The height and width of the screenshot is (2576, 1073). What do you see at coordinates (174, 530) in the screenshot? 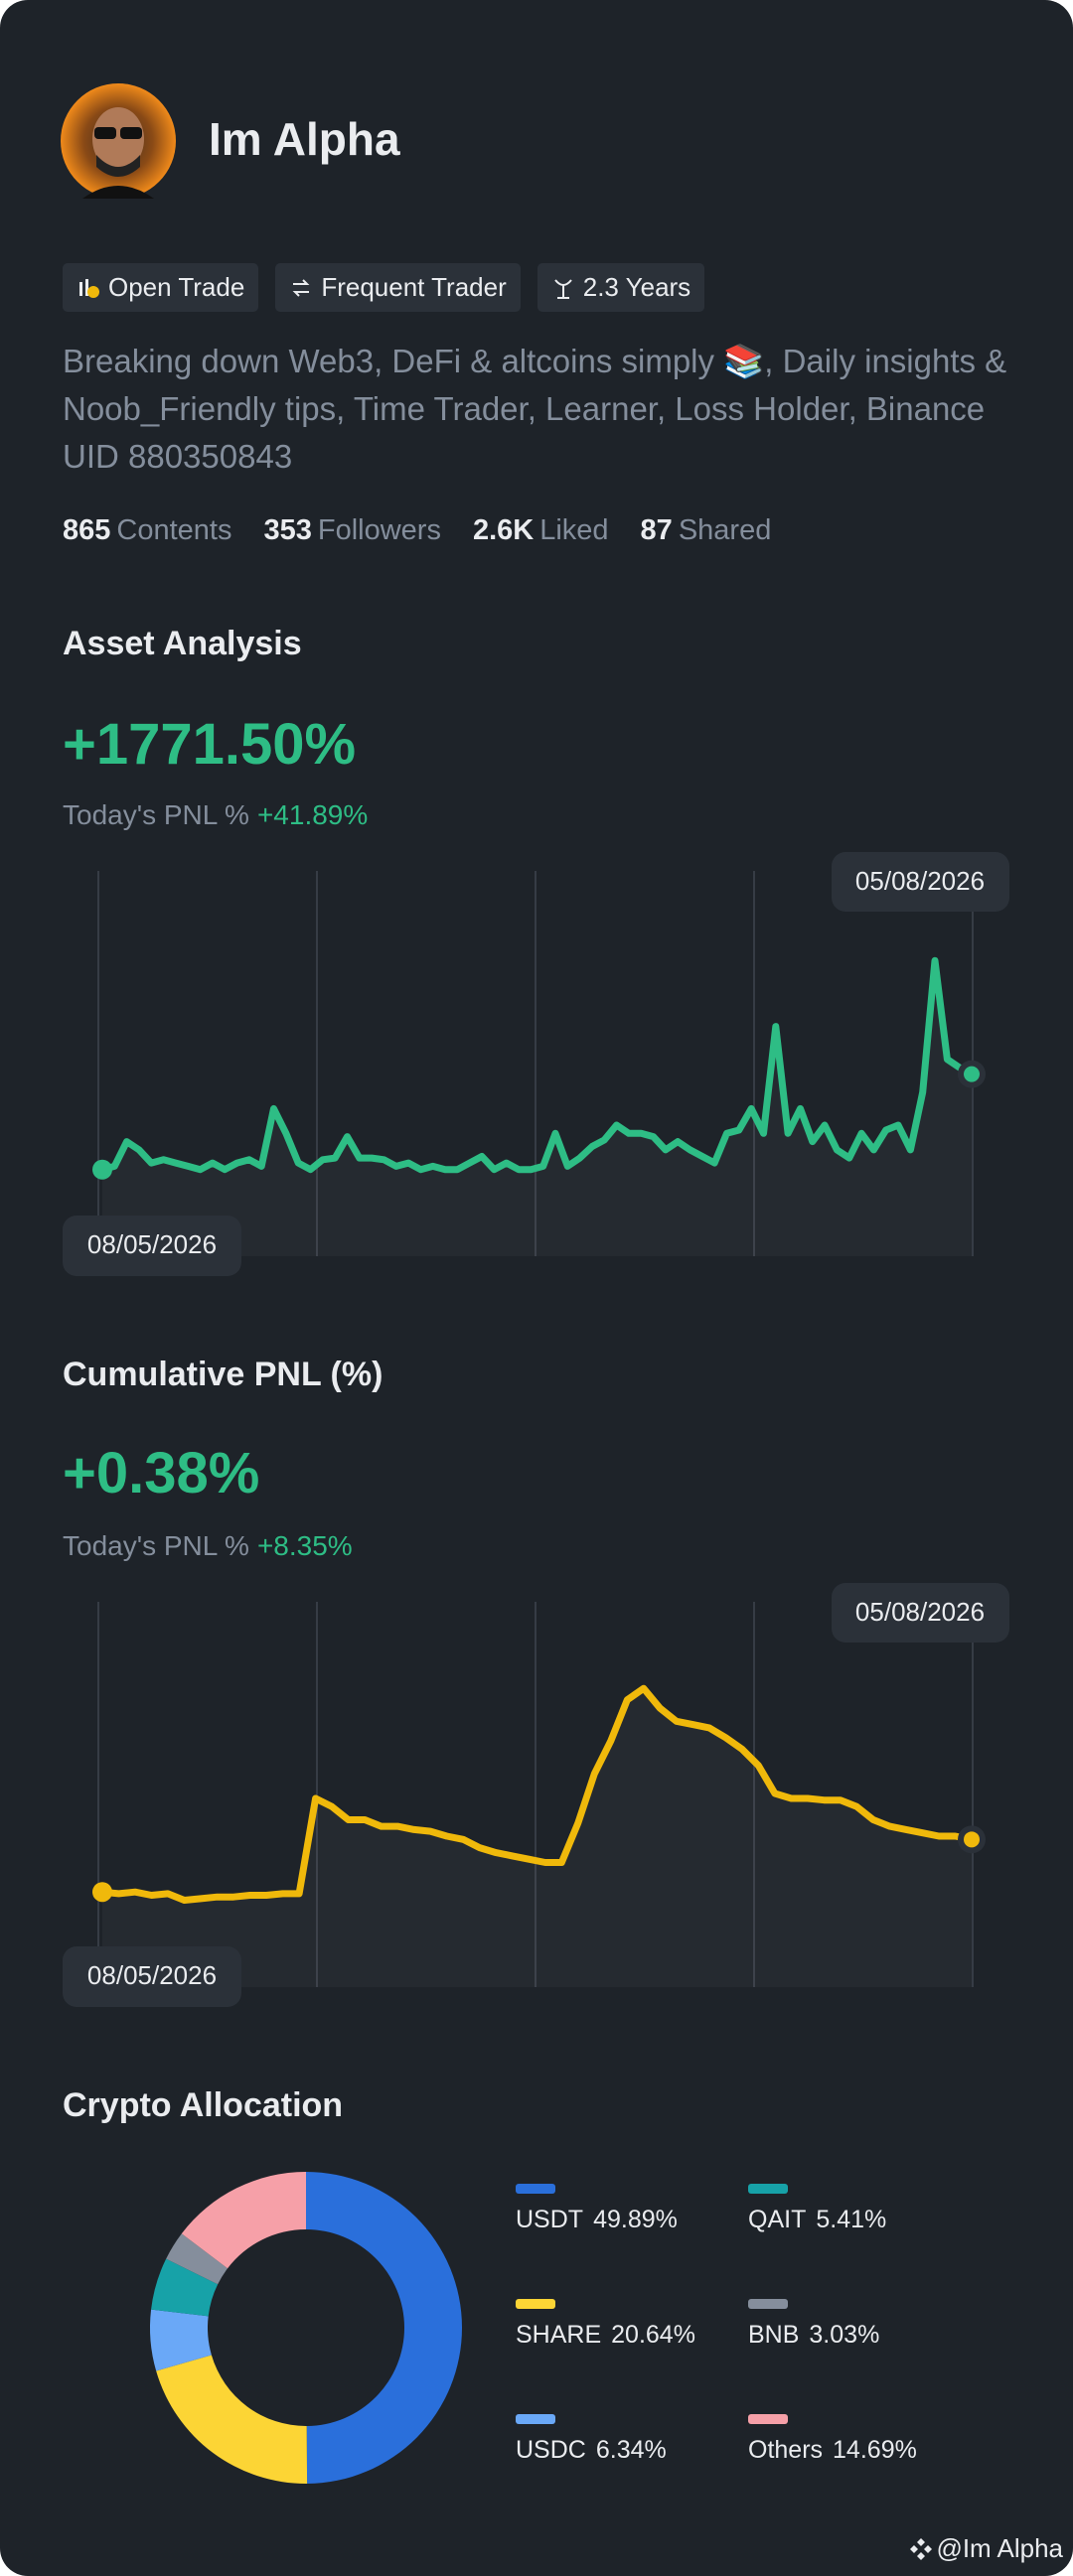
I see `stat-label: Contents` at bounding box center [174, 530].